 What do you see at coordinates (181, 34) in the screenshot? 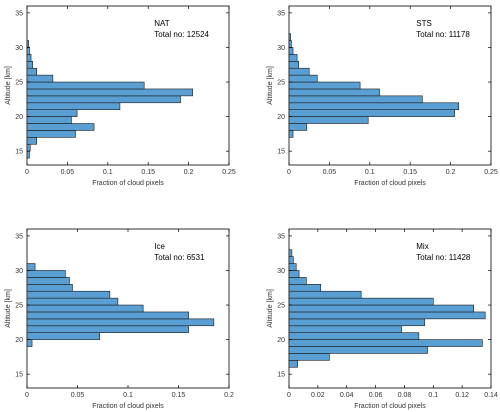
I see `total-count-label: Total no: 12524` at bounding box center [181, 34].